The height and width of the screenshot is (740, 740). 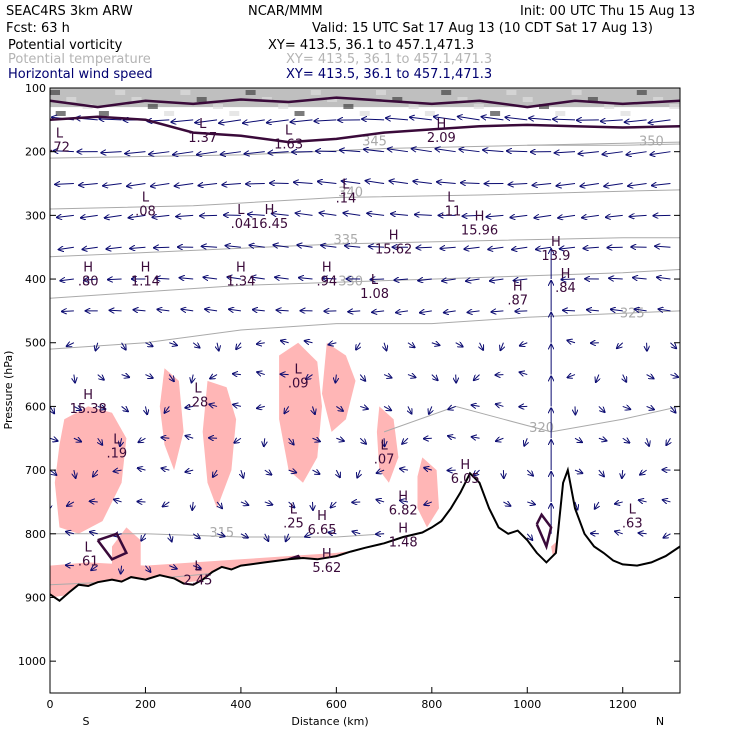 What do you see at coordinates (8, 390) in the screenshot?
I see `y-axis-label: Pressure (hPa)` at bounding box center [8, 390].